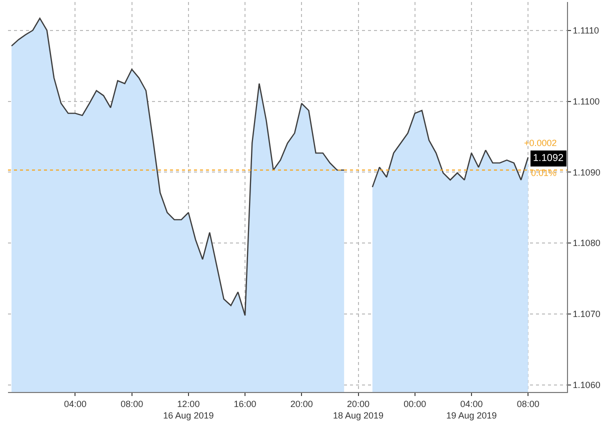 The height and width of the screenshot is (422, 607). I want to click on y-tick-label: 1.1090, so click(586, 172).